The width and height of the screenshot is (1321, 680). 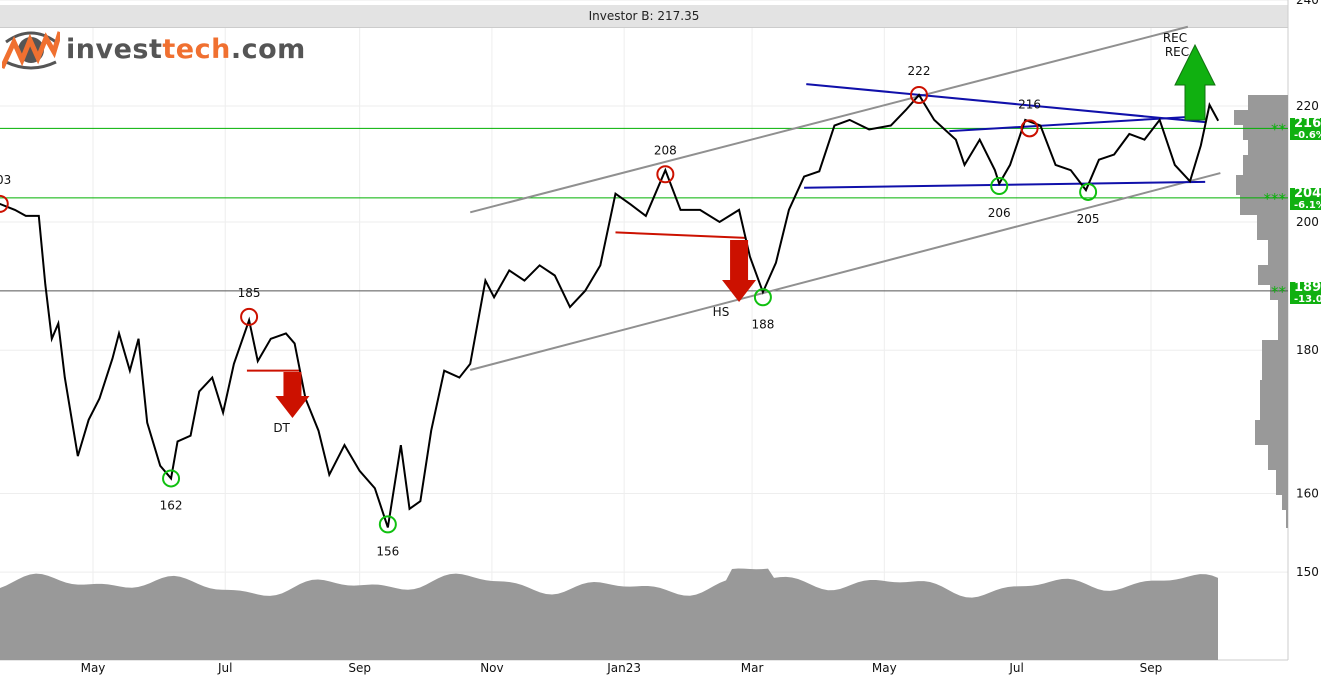 What do you see at coordinates (1029, 104) in the screenshot?
I see `top-label: 216` at bounding box center [1029, 104].